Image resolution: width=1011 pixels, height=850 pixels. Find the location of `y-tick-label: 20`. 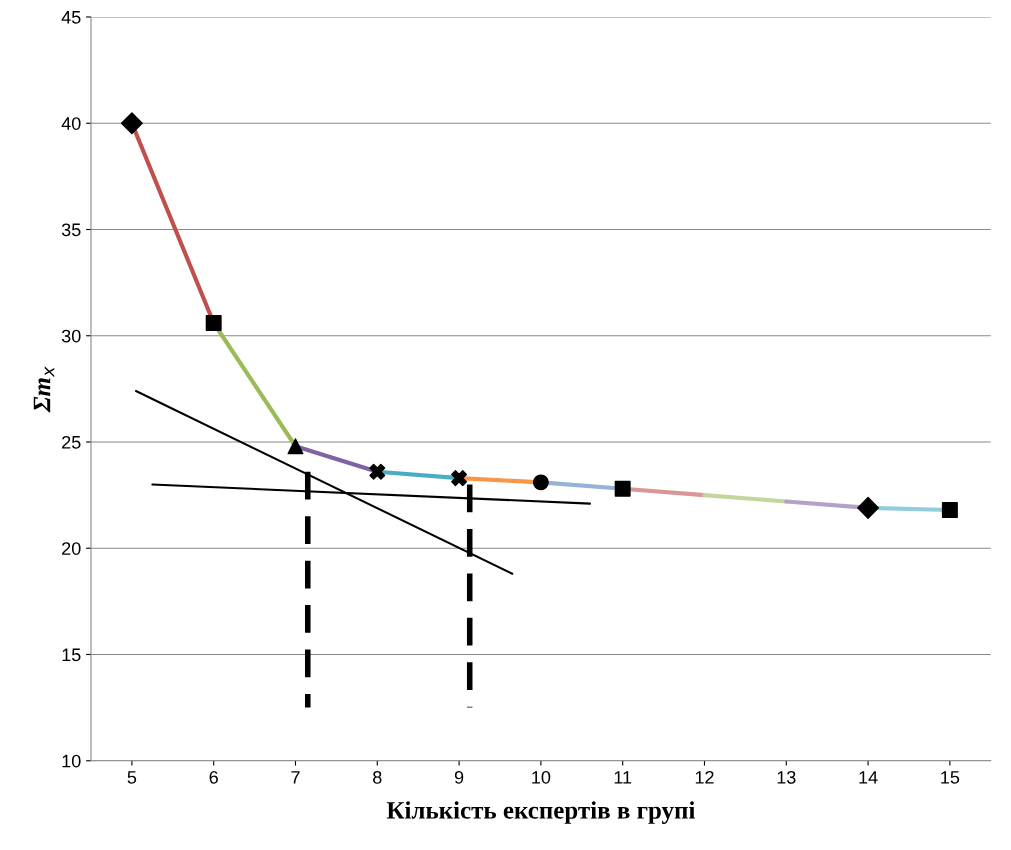

y-tick-label: 20 is located at coordinates (71, 548).